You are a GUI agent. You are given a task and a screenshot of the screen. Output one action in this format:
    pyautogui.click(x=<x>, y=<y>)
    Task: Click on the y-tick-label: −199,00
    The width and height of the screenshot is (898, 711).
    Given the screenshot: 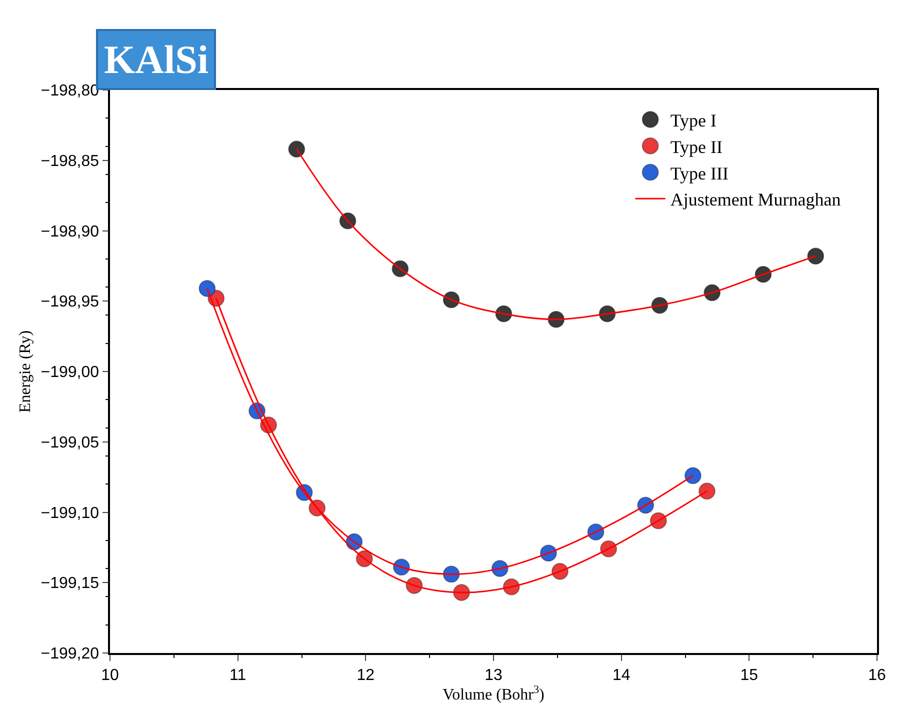 What is the action you would take?
    pyautogui.click(x=70, y=373)
    